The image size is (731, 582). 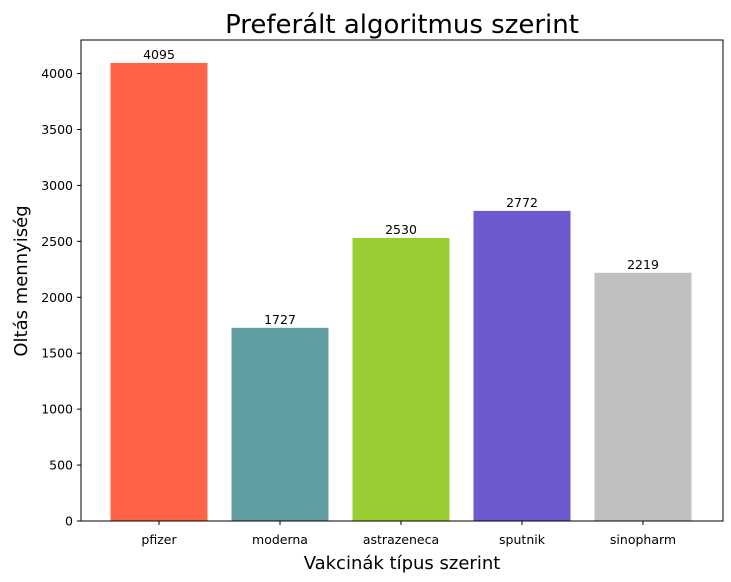 I want to click on y-tick-label-3000: 3000, so click(x=57, y=185).